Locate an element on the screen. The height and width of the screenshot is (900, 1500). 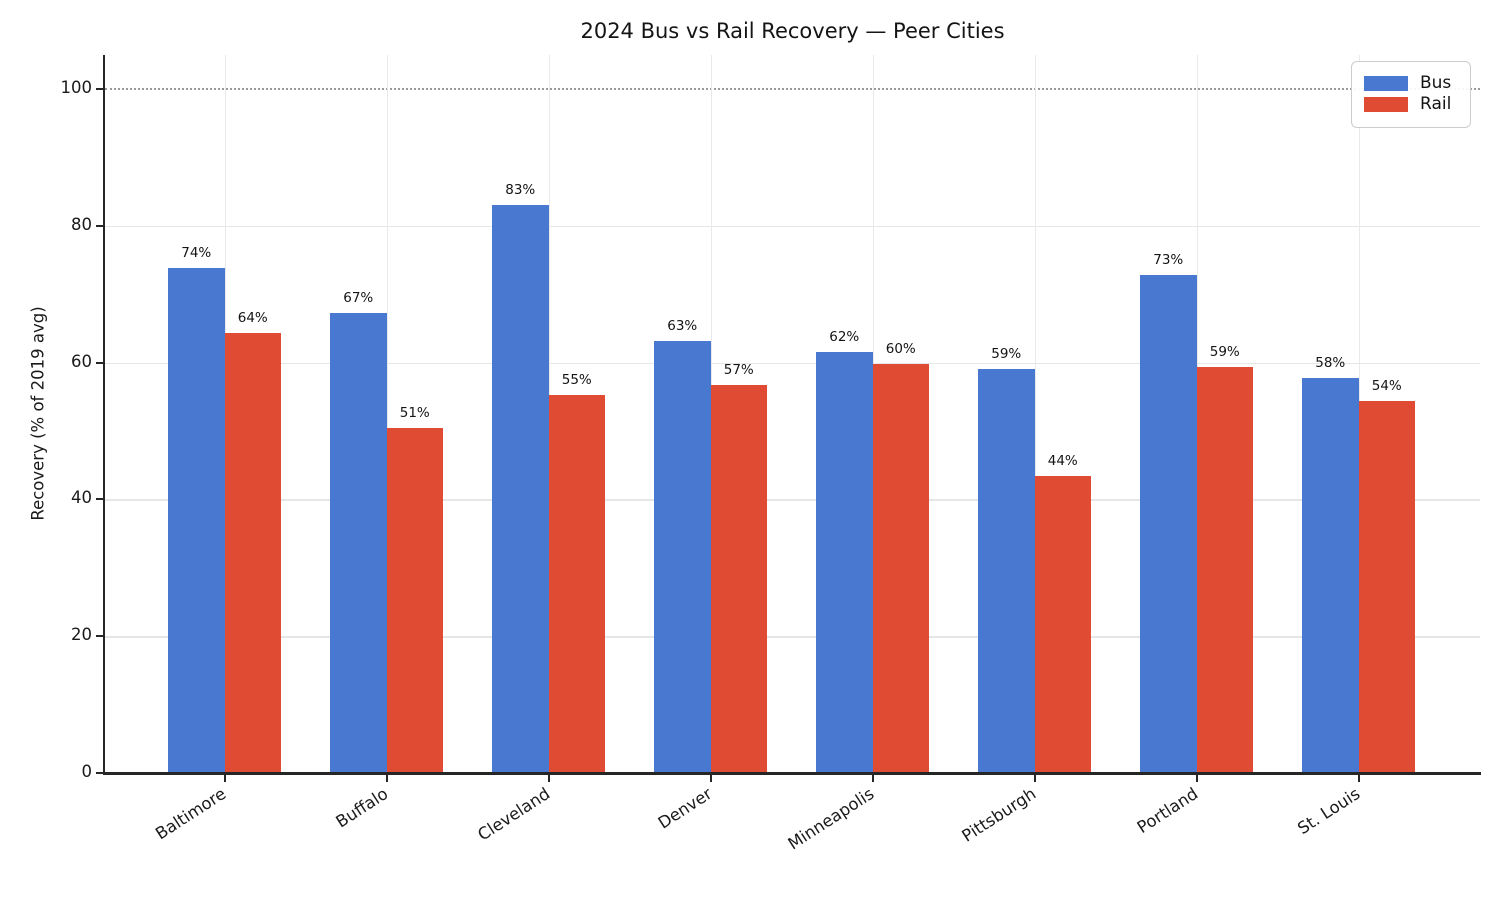
rail-bar-cleveland is located at coordinates (576, 583).